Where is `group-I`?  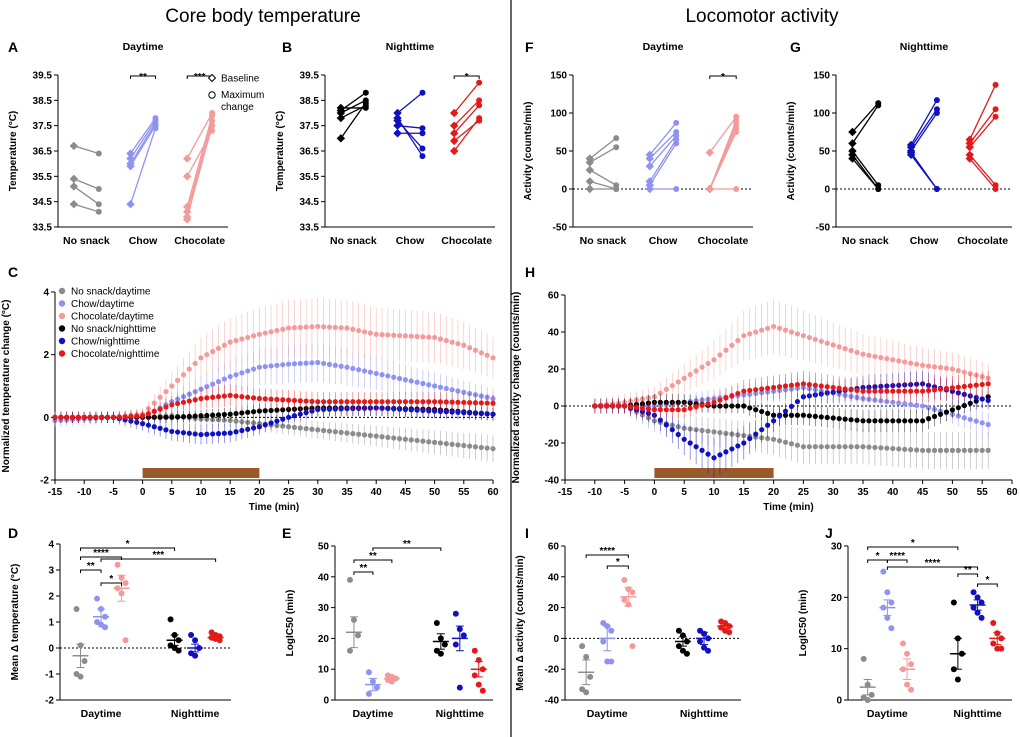 group-I is located at coordinates (682, 642).